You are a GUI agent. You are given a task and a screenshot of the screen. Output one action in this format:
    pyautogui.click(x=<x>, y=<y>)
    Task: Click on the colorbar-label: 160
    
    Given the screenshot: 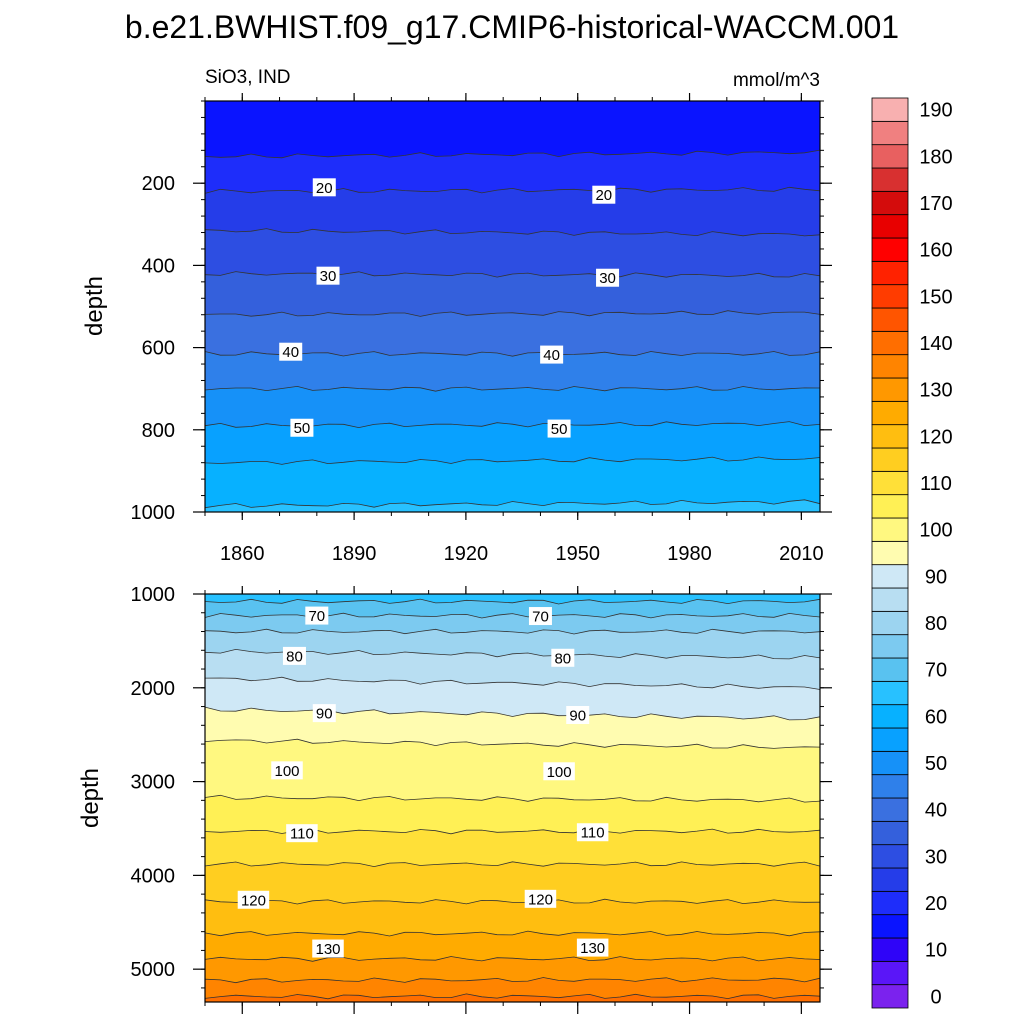 What is the action you would take?
    pyautogui.click(x=935, y=251)
    